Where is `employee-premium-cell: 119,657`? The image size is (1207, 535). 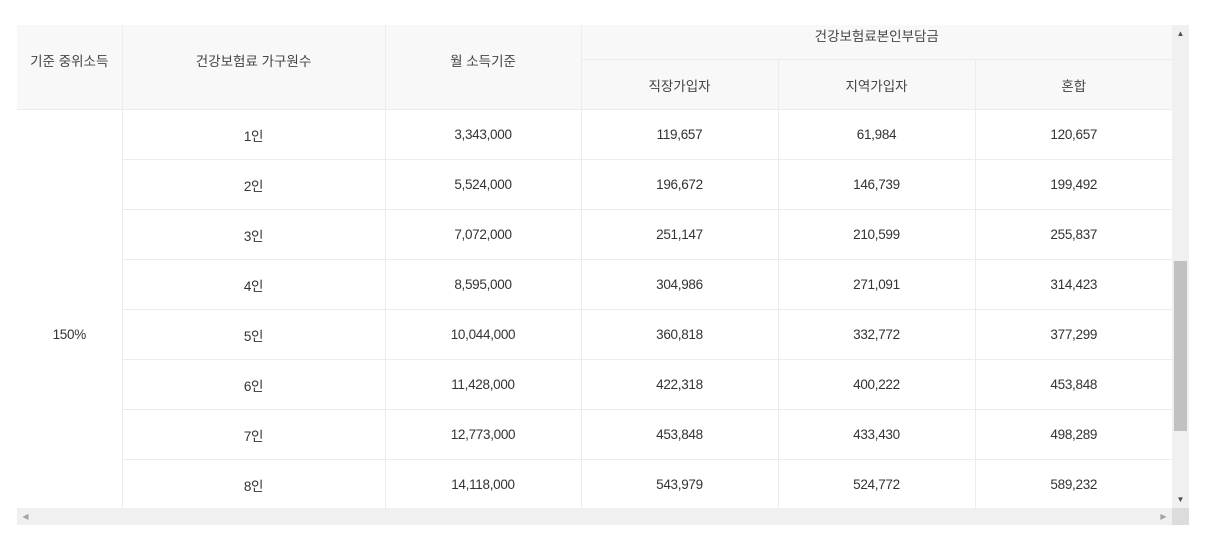 employee-premium-cell: 119,657 is located at coordinates (679, 134).